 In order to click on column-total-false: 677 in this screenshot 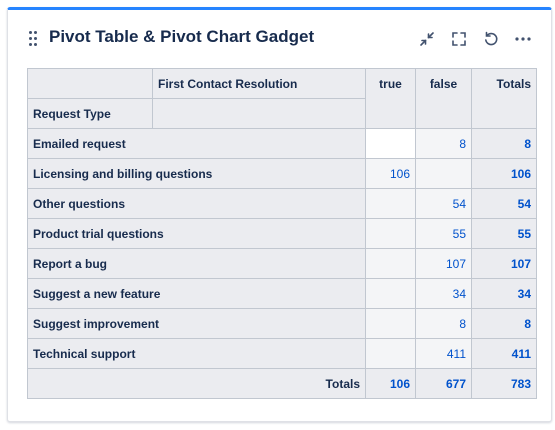, I will do `click(443, 383)`.